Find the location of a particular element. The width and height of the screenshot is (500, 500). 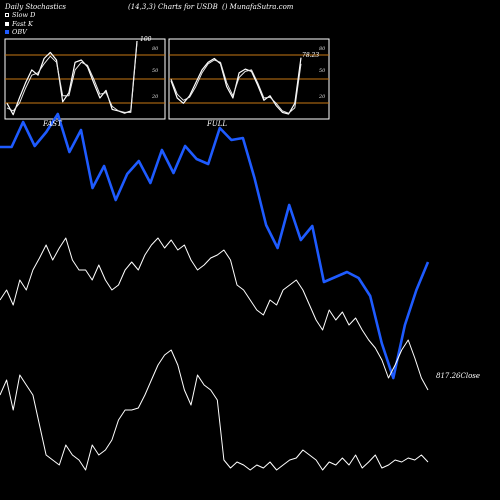

legend-label-obv: OBV is located at coordinates (19, 32).